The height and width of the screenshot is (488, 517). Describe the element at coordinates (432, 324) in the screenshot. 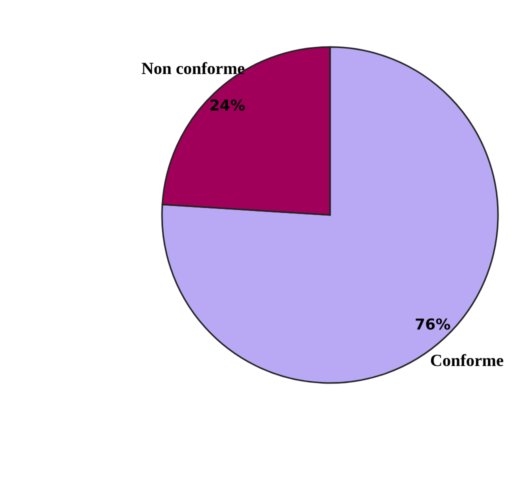

I see `data-label: 76%` at that location.